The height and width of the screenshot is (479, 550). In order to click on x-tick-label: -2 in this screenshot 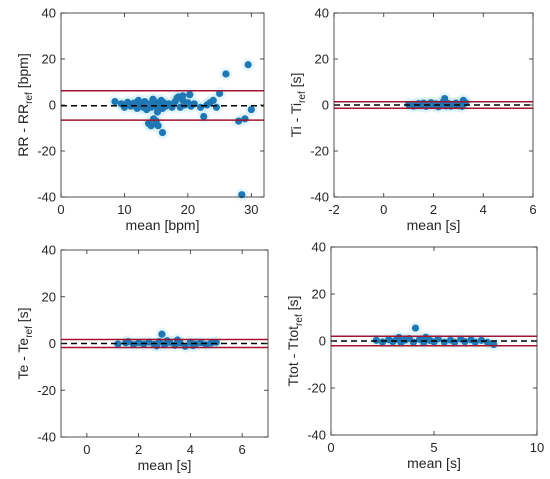, I will do `click(334, 209)`.